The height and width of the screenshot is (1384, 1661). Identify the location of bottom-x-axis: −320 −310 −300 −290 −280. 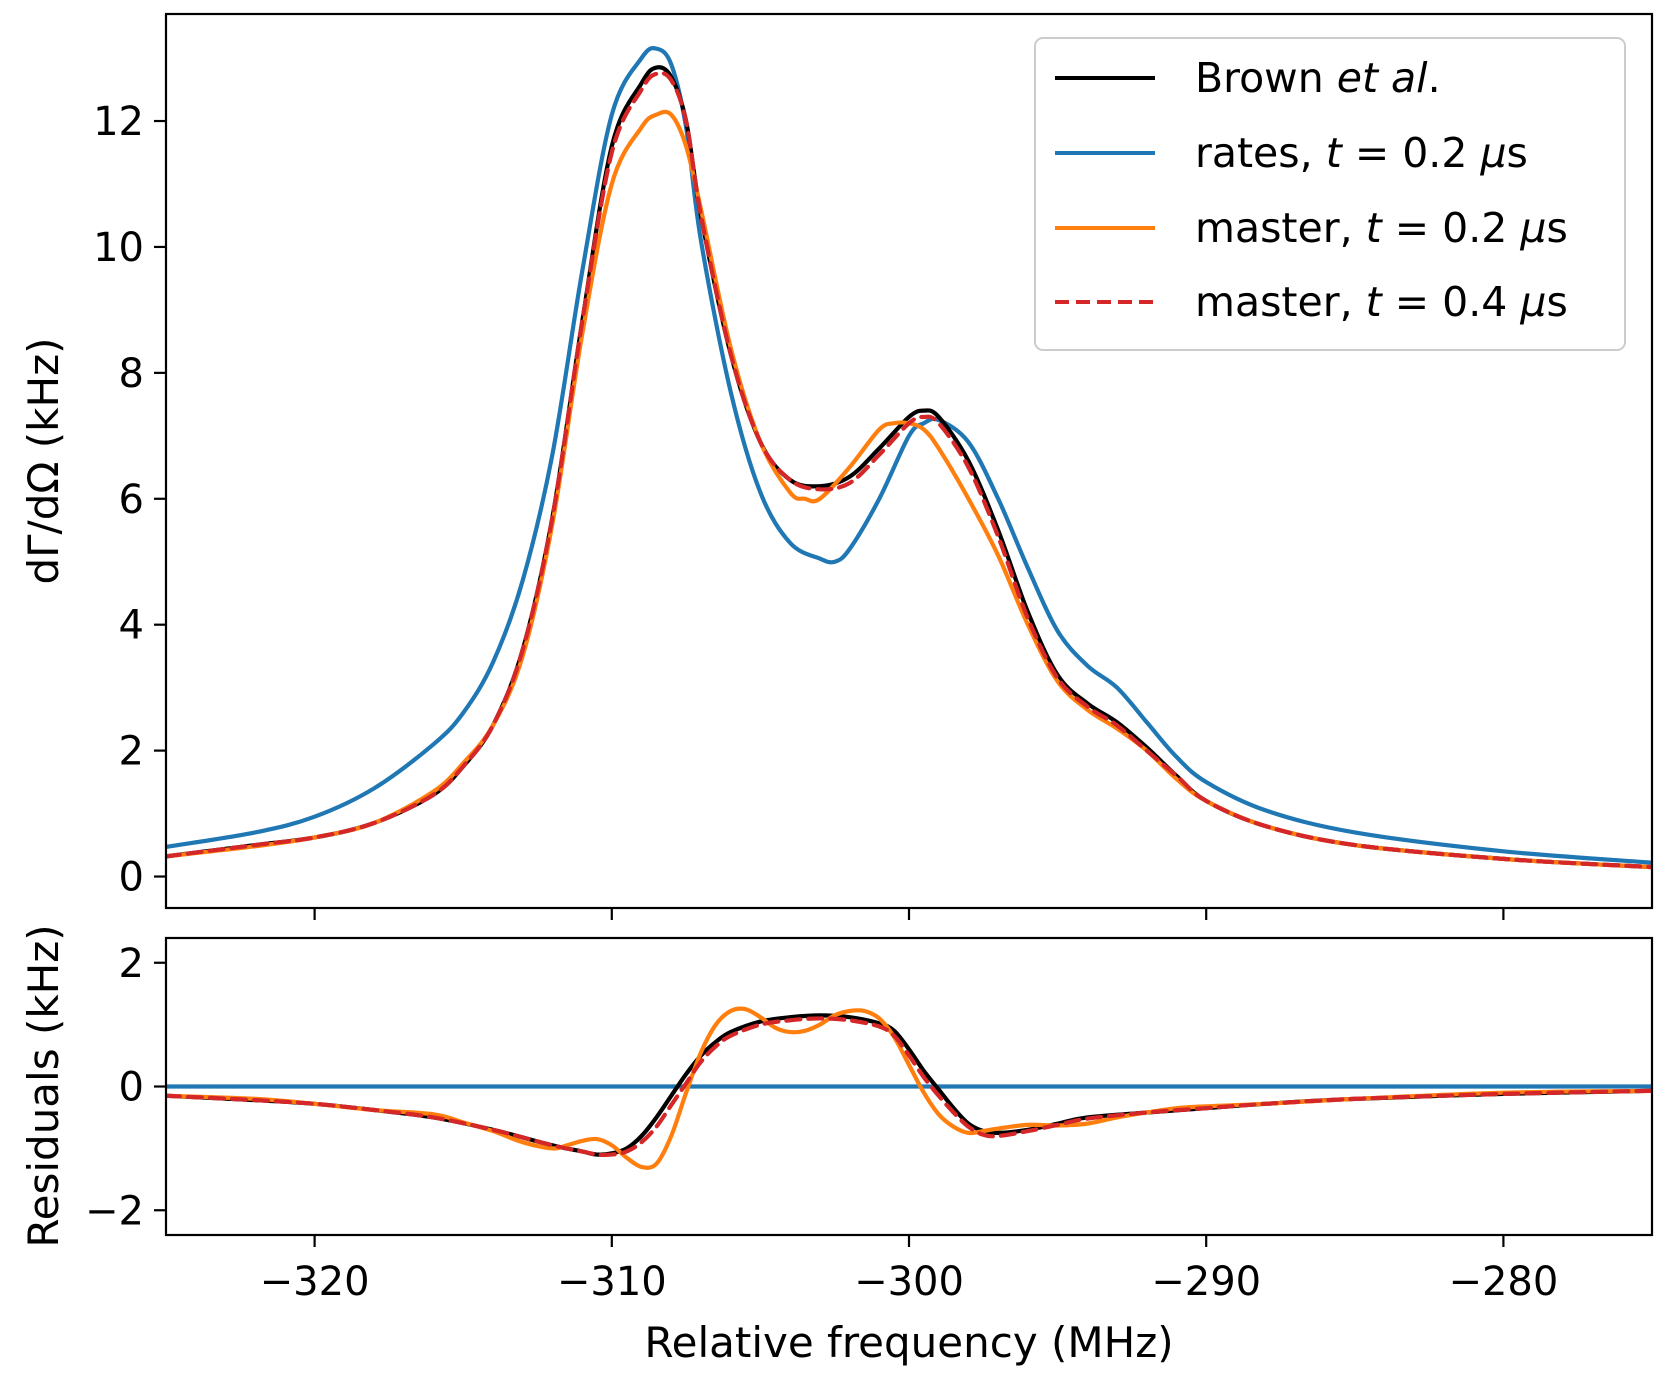
(909, 1270).